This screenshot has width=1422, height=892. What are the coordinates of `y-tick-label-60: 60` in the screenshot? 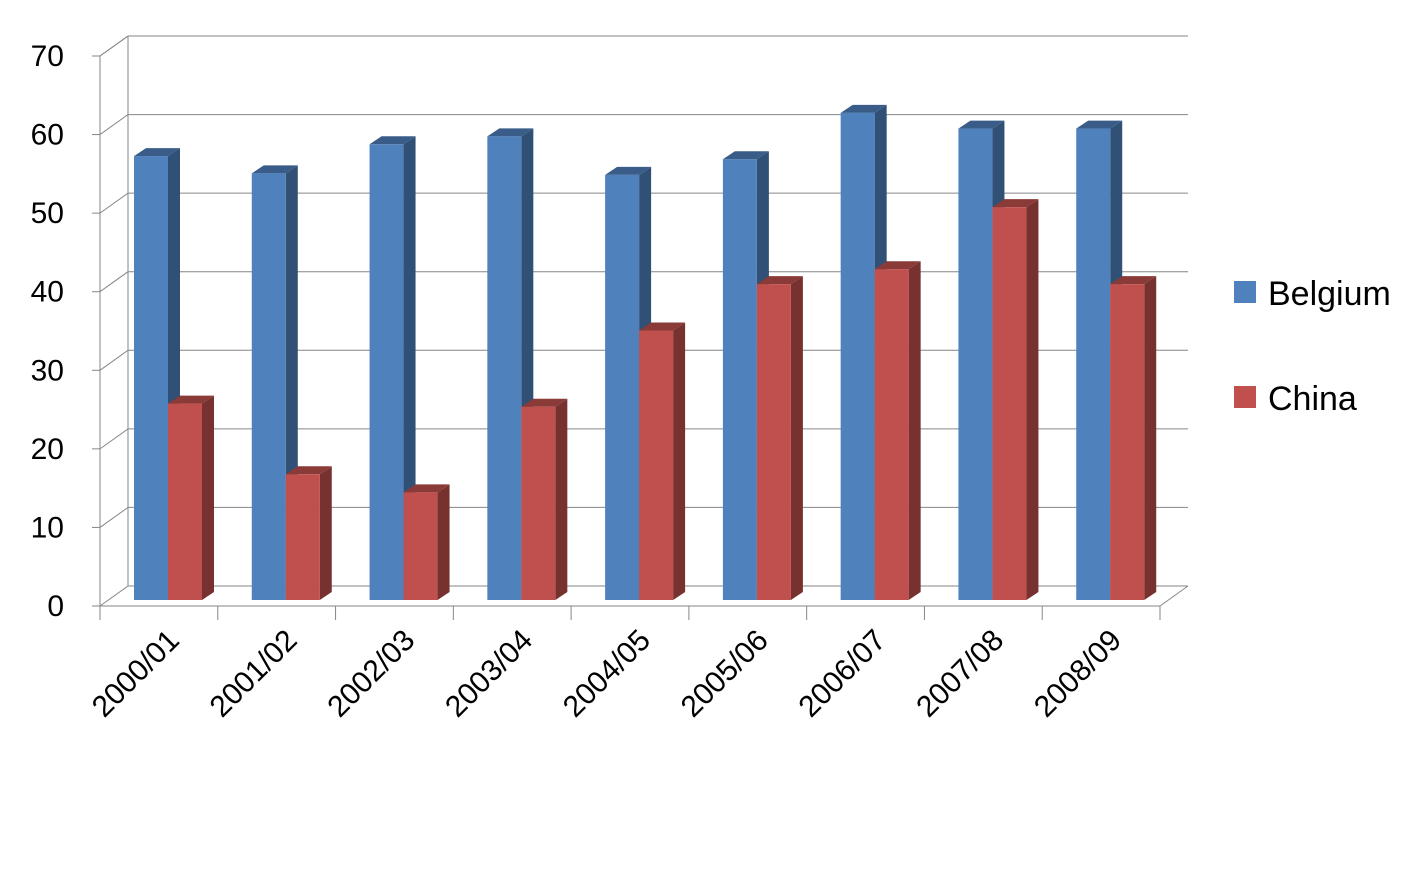 It's located at (47, 135).